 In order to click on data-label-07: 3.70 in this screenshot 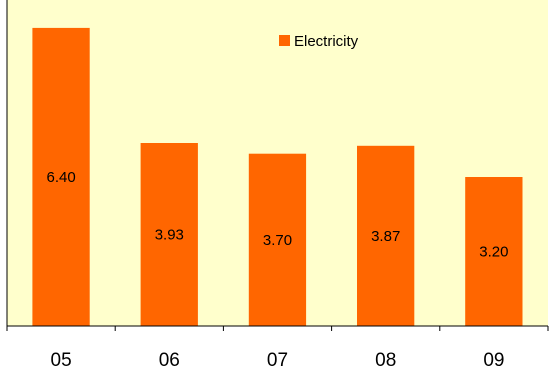, I will do `click(277, 240)`.